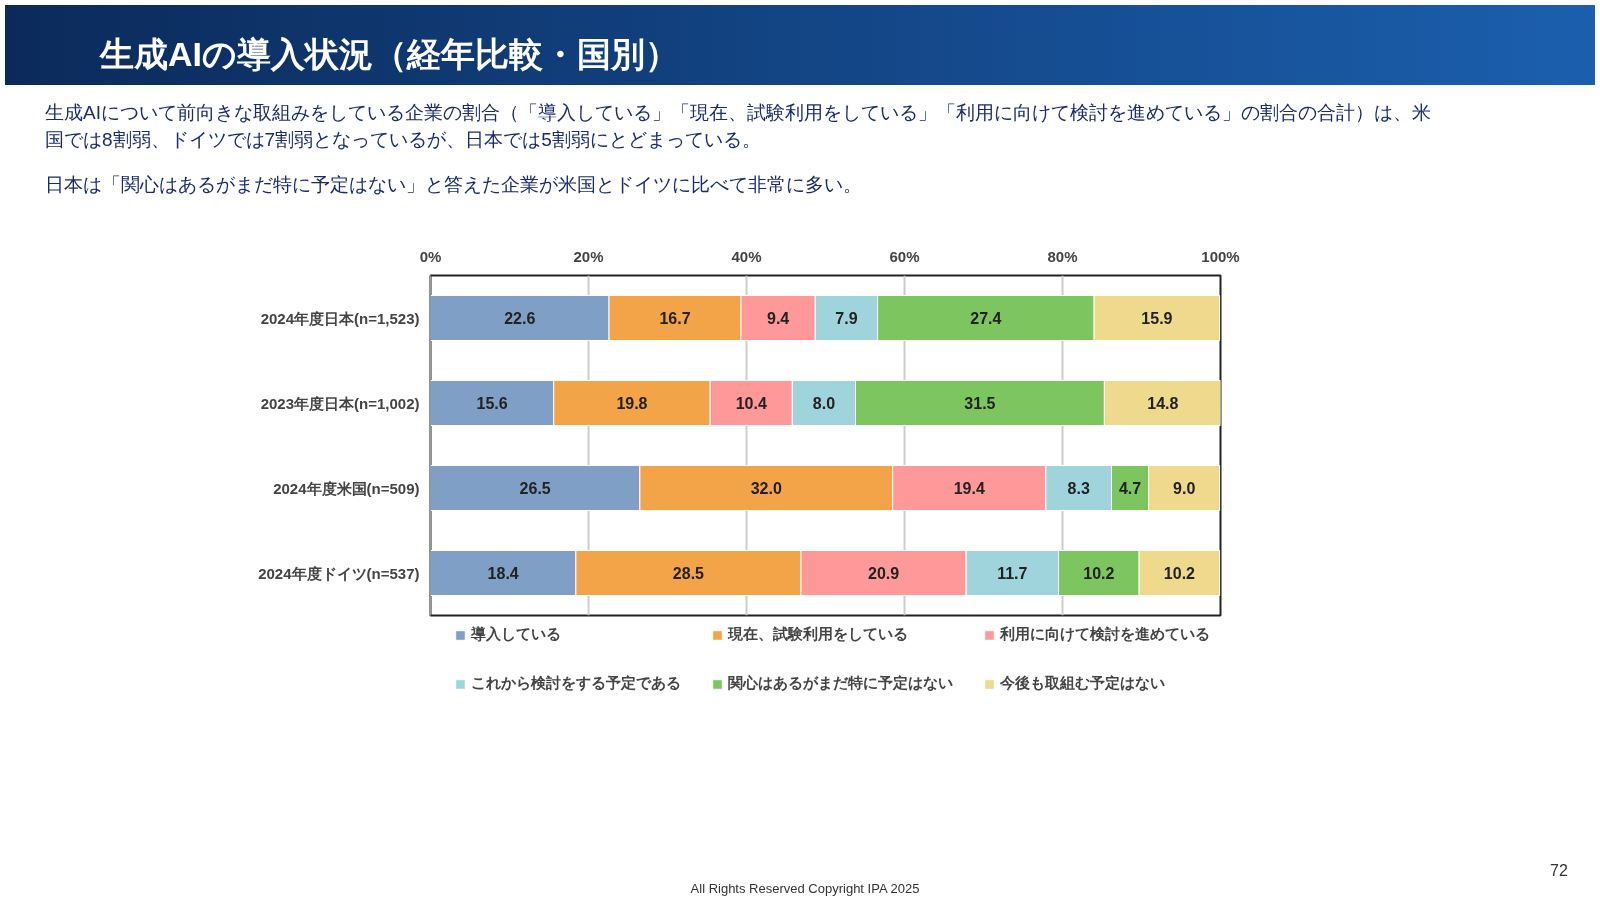 The width and height of the screenshot is (1600, 900). What do you see at coordinates (1220, 256) in the screenshot?
I see `x-tick-label: 100%` at bounding box center [1220, 256].